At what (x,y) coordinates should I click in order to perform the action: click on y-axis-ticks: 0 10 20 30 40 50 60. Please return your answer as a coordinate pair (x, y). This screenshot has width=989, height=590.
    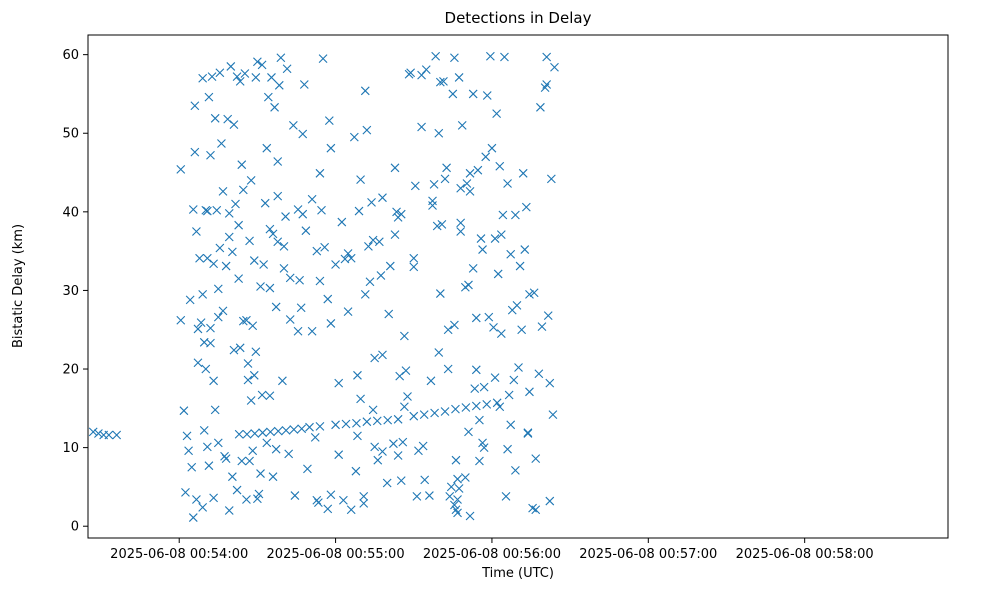
    Looking at the image, I should click on (75, 291).